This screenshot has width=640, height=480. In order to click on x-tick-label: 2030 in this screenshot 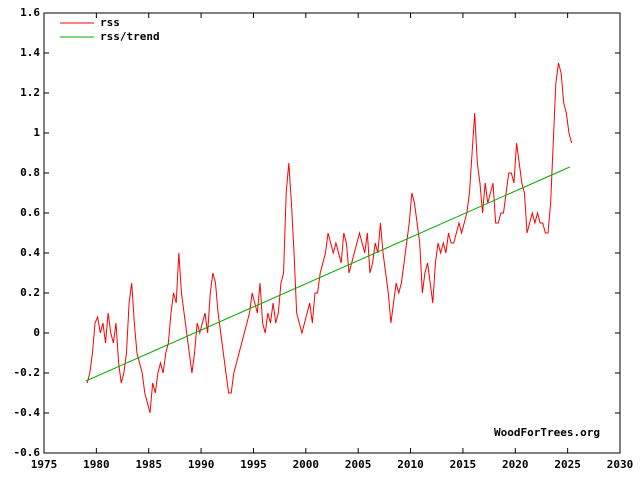, I will do `click(620, 464)`.